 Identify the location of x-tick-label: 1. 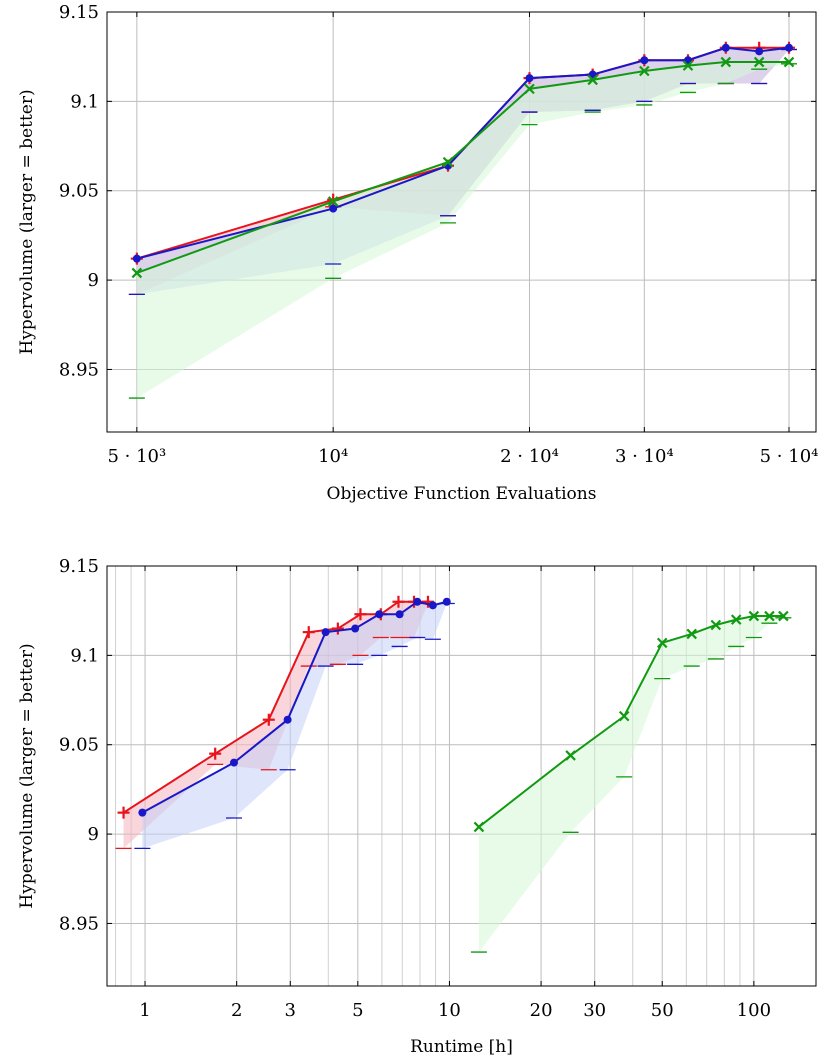
(144, 1010).